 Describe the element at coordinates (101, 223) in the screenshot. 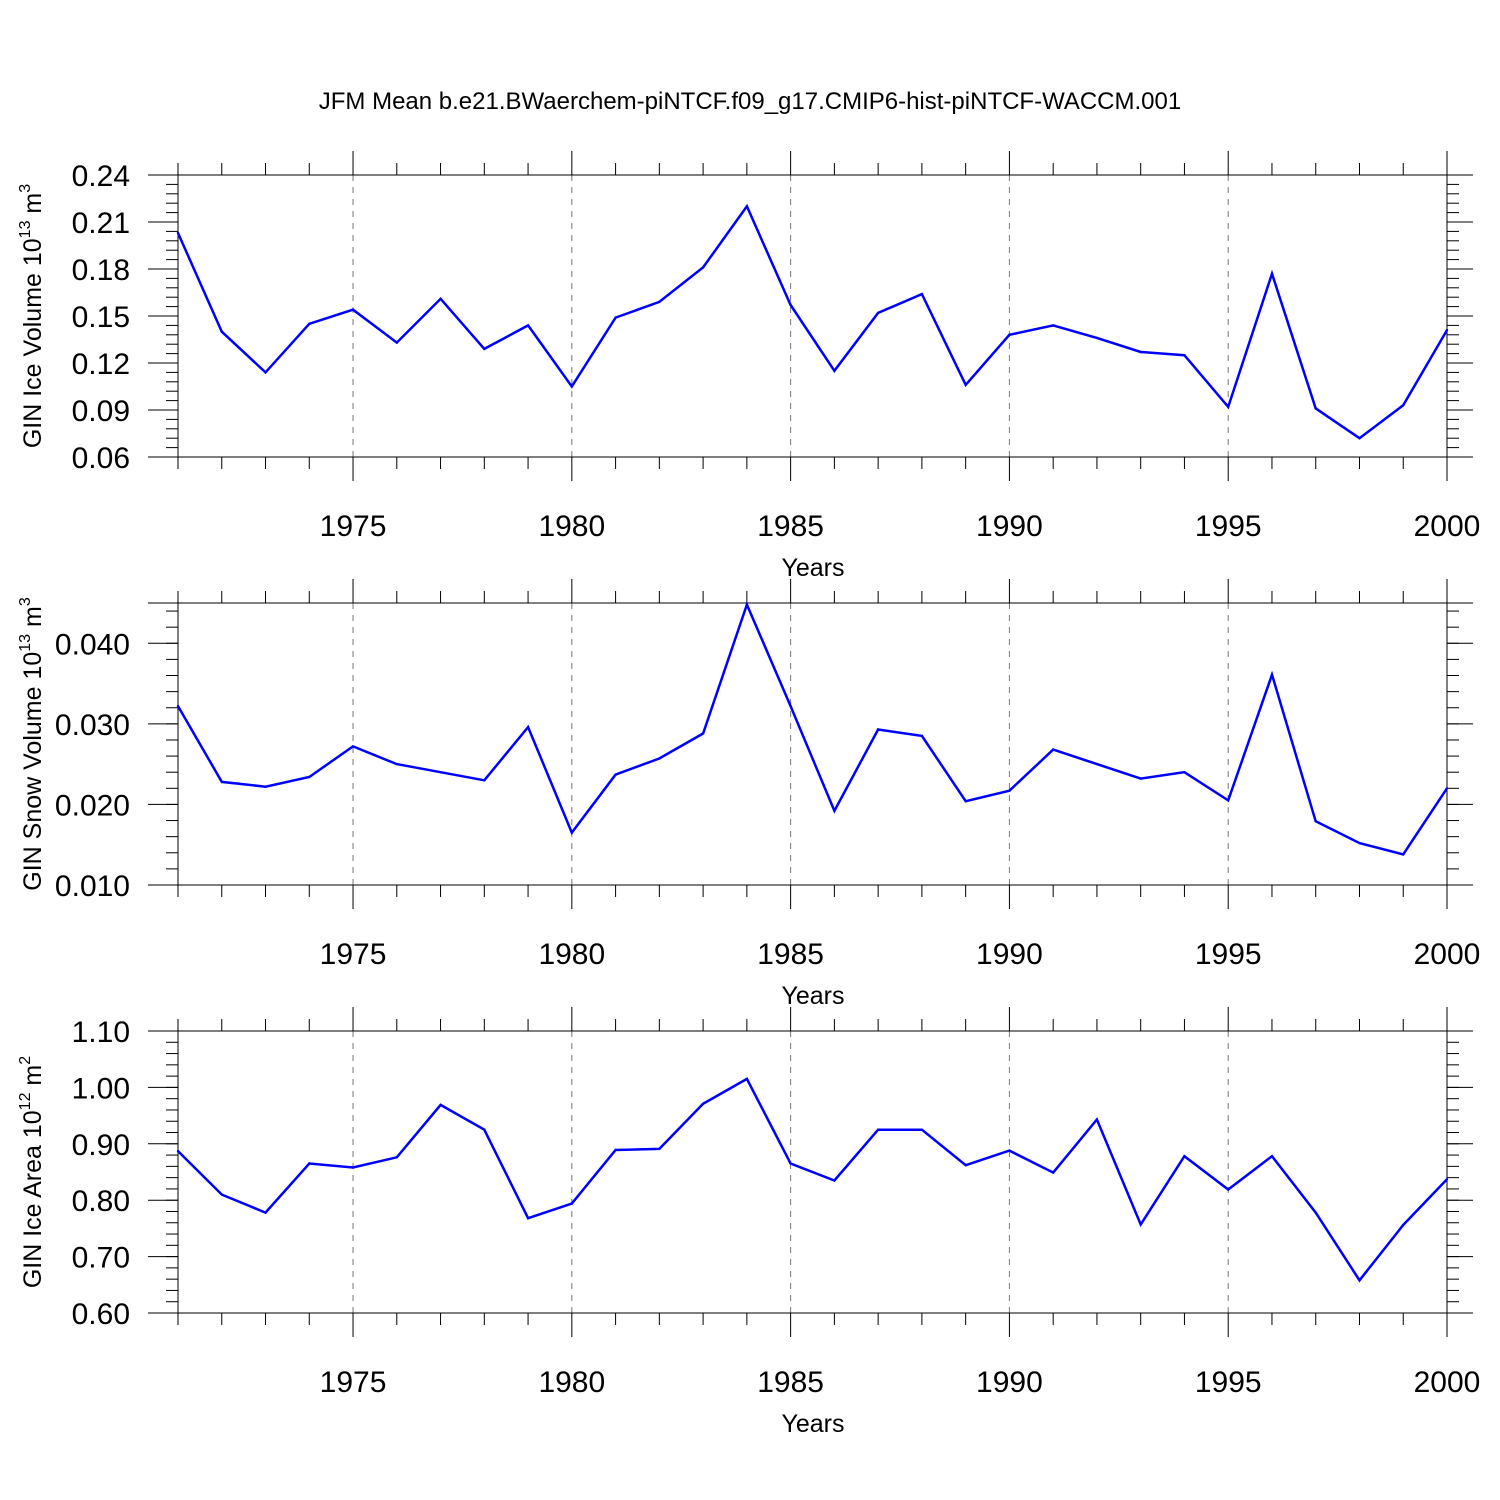

I see `y-tick-label: 0.21` at that location.